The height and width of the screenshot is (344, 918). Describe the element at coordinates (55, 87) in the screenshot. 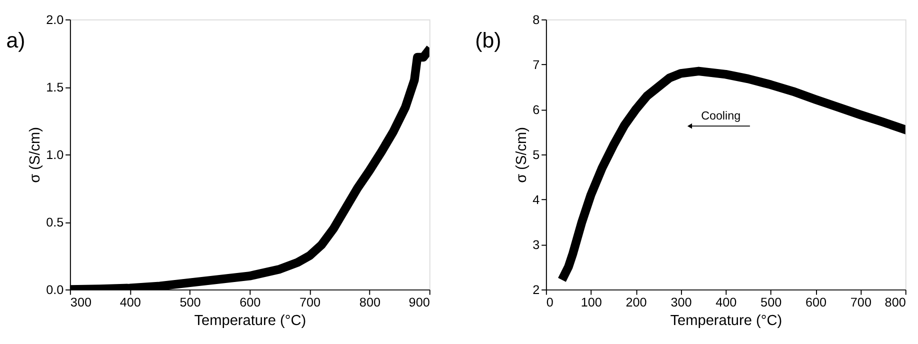

I see `y-tick-label: 1.5` at that location.